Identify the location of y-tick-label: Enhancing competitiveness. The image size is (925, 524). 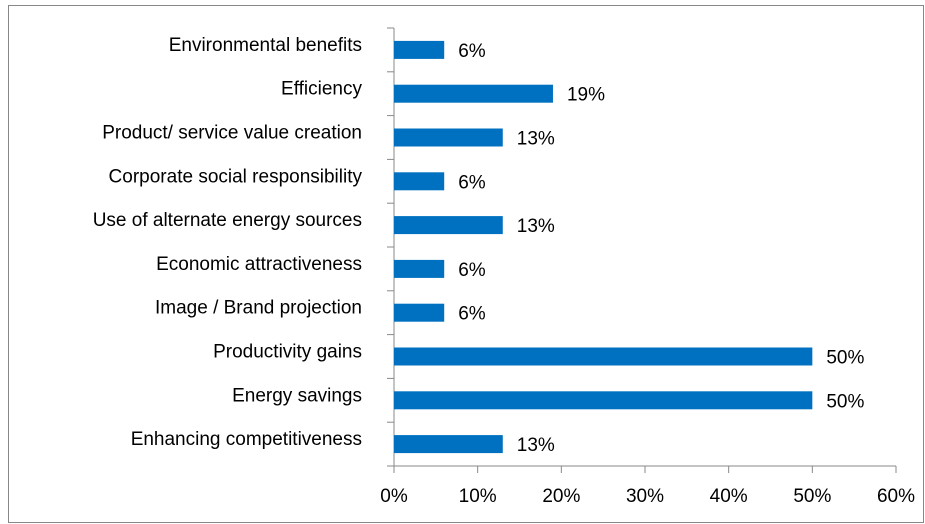
(246, 439).